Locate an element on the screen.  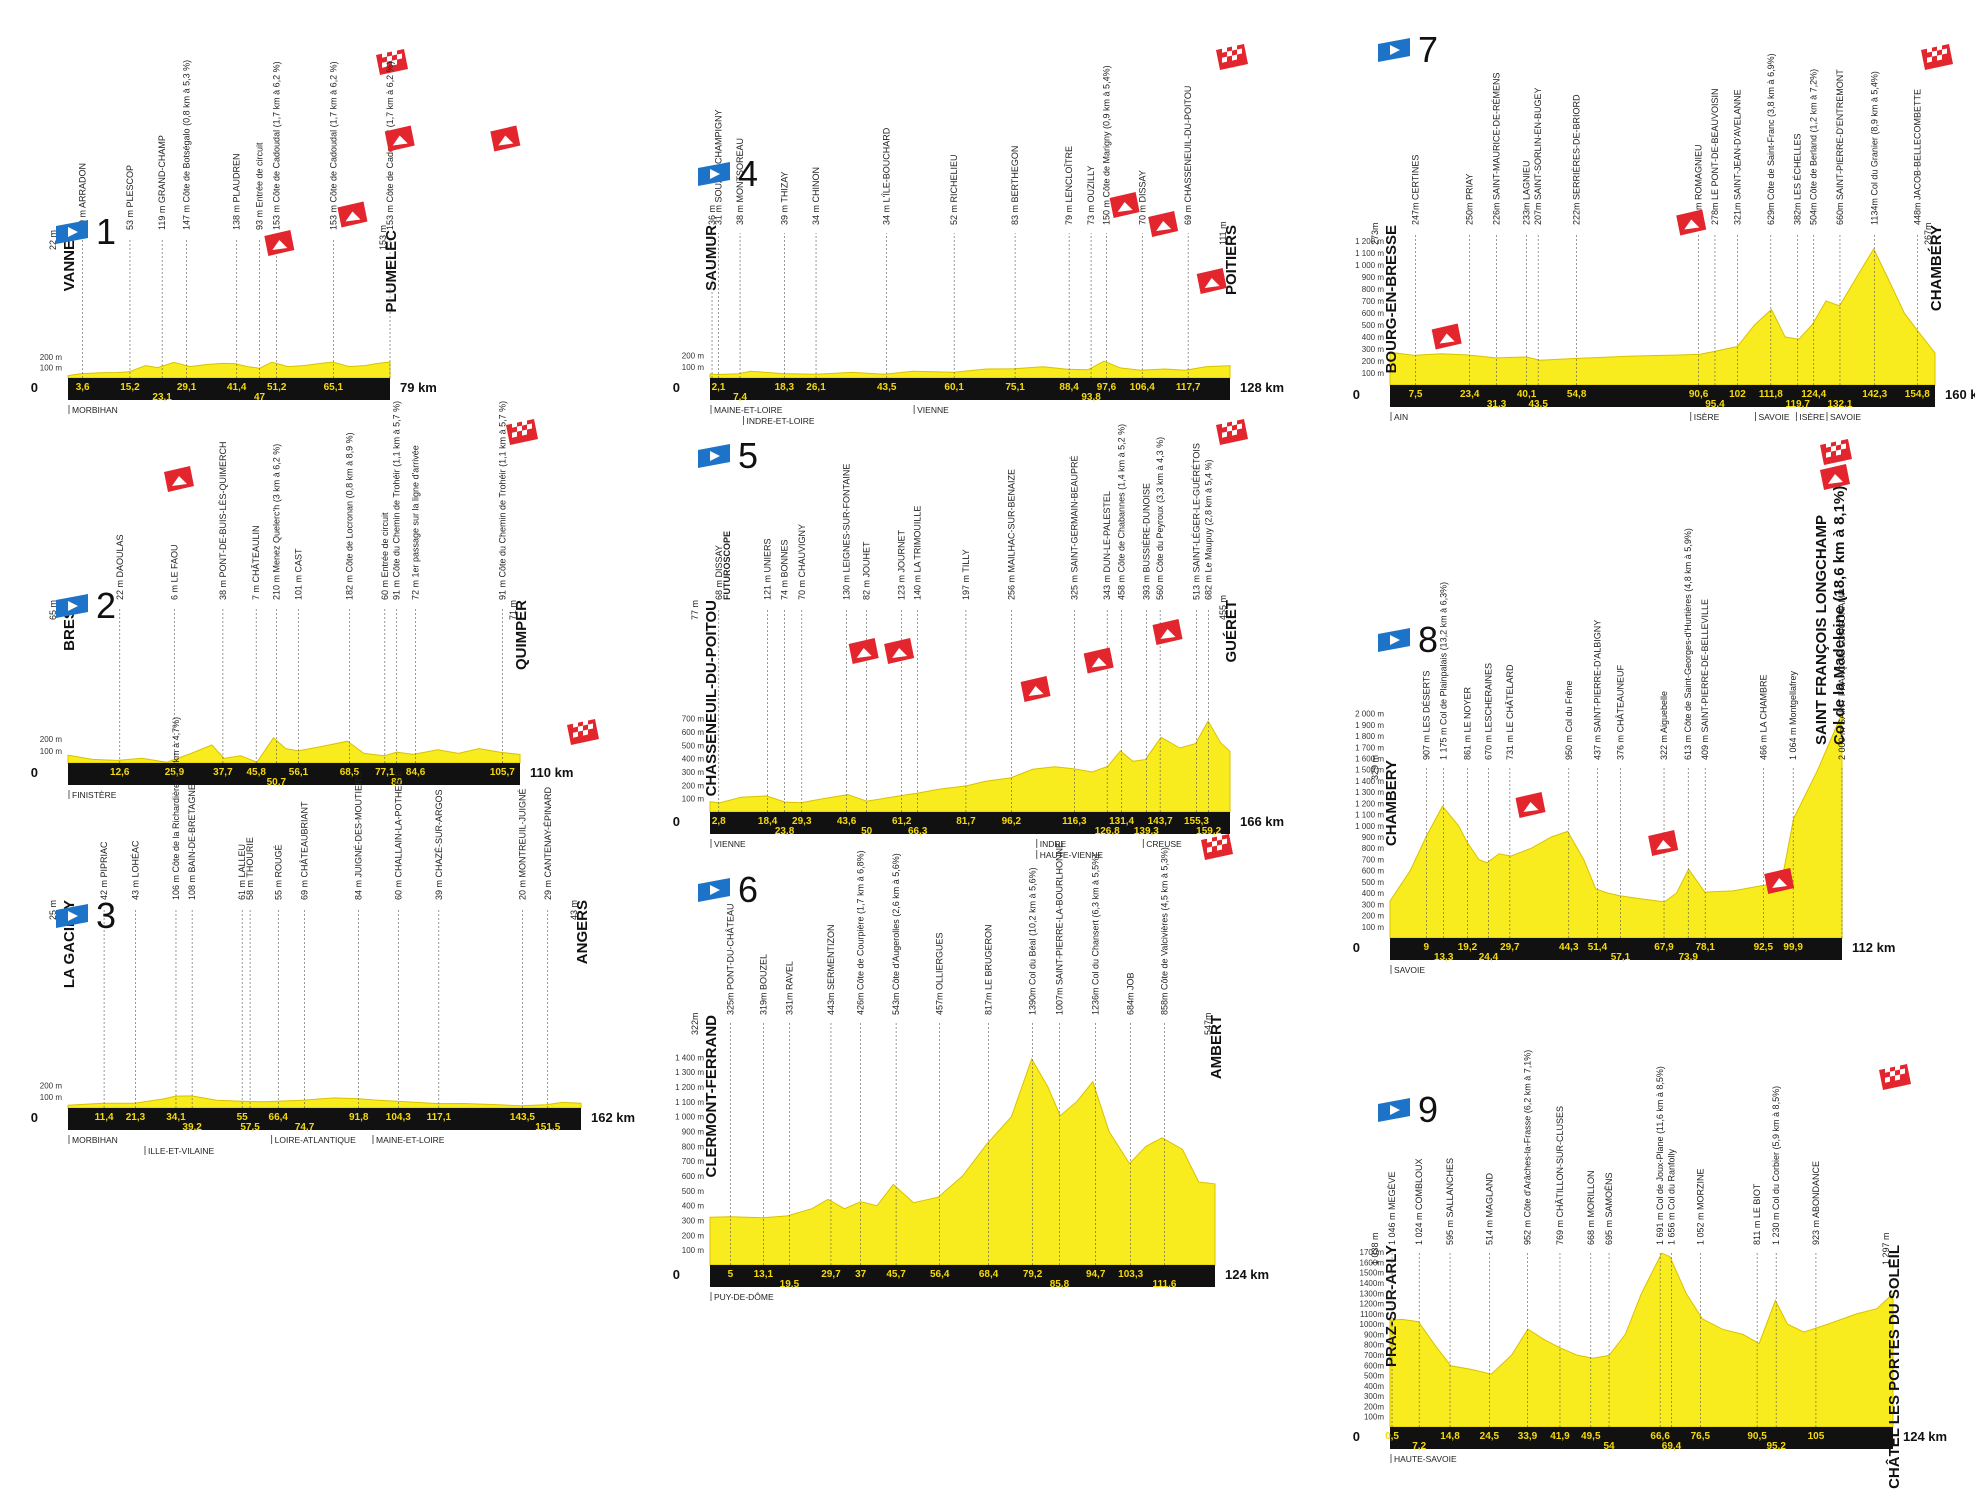
km-top-label: 96,2 is located at coordinates (1012, 821).